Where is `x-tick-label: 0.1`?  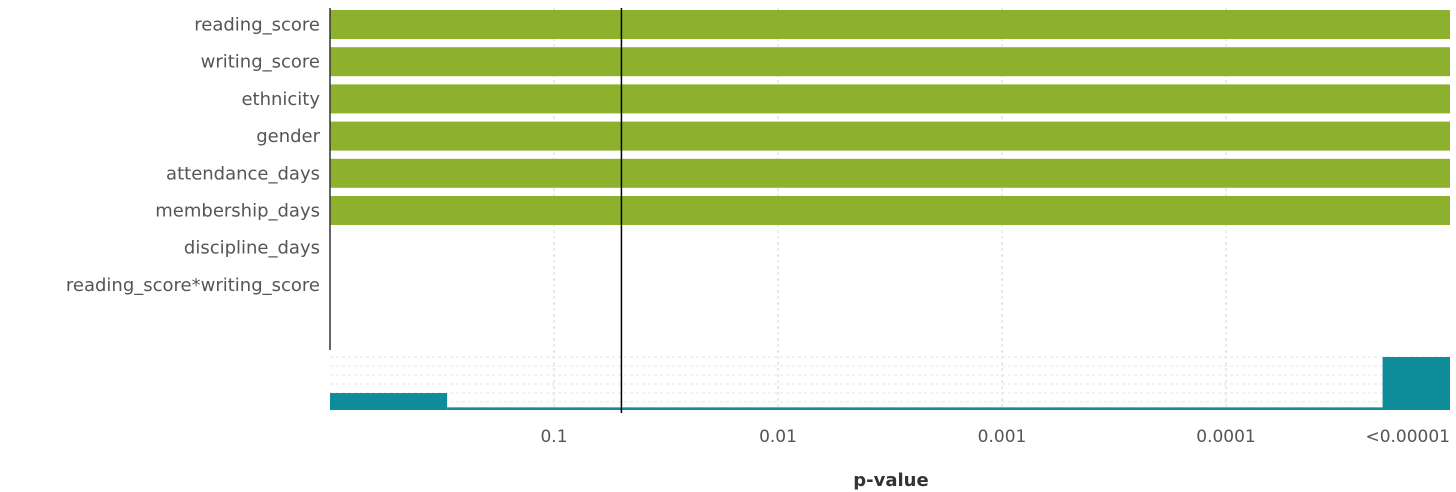
x-tick-label: 0.1 is located at coordinates (553, 437).